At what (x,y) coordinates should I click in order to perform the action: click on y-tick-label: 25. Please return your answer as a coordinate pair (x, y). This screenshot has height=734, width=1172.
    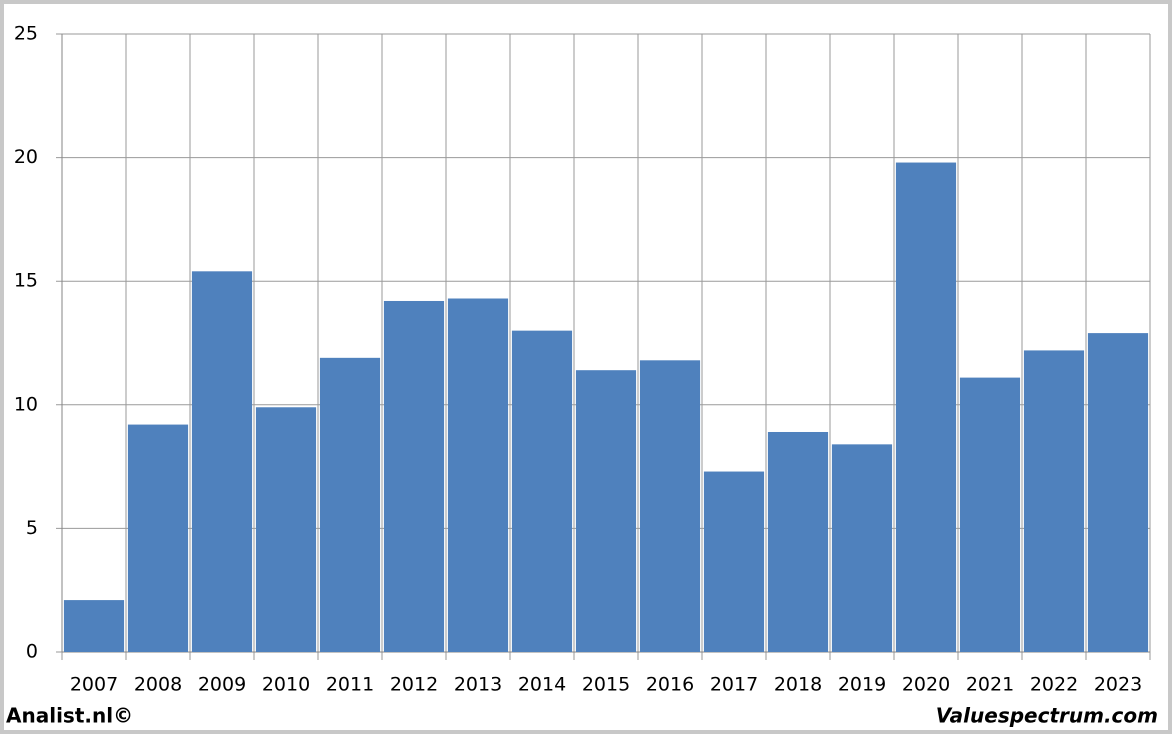
    Looking at the image, I should click on (26, 34).